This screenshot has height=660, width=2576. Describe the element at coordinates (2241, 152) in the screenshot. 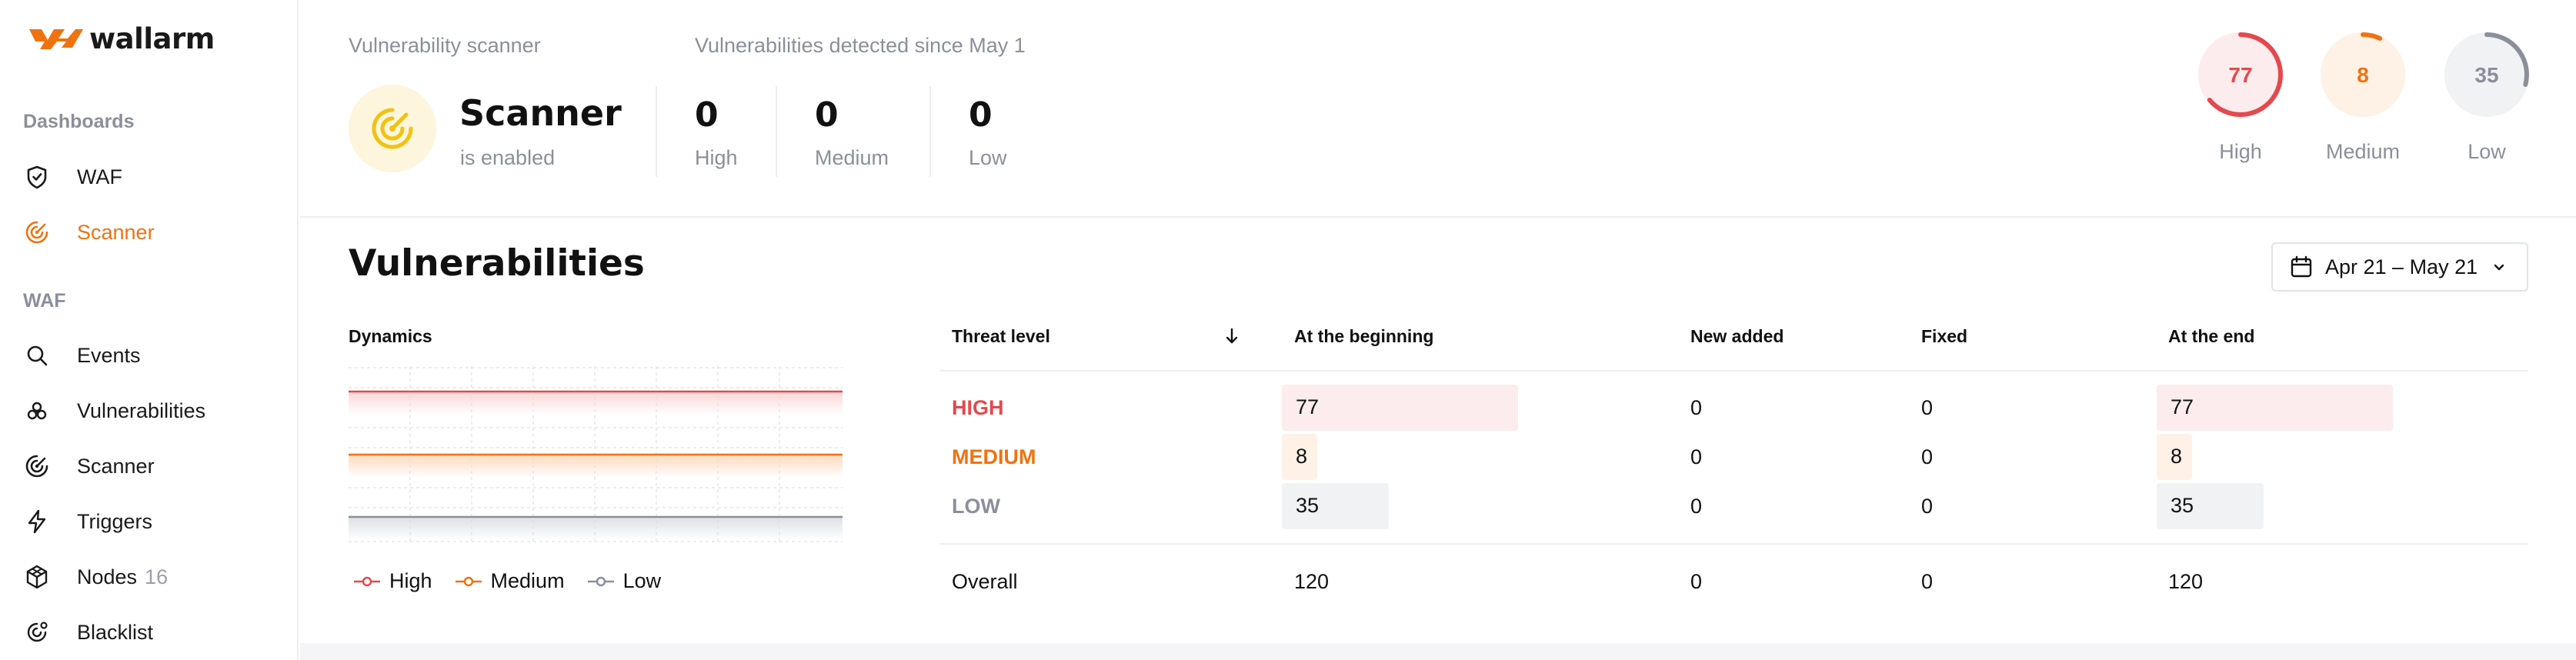

I see `gauge-high-label: High` at that location.